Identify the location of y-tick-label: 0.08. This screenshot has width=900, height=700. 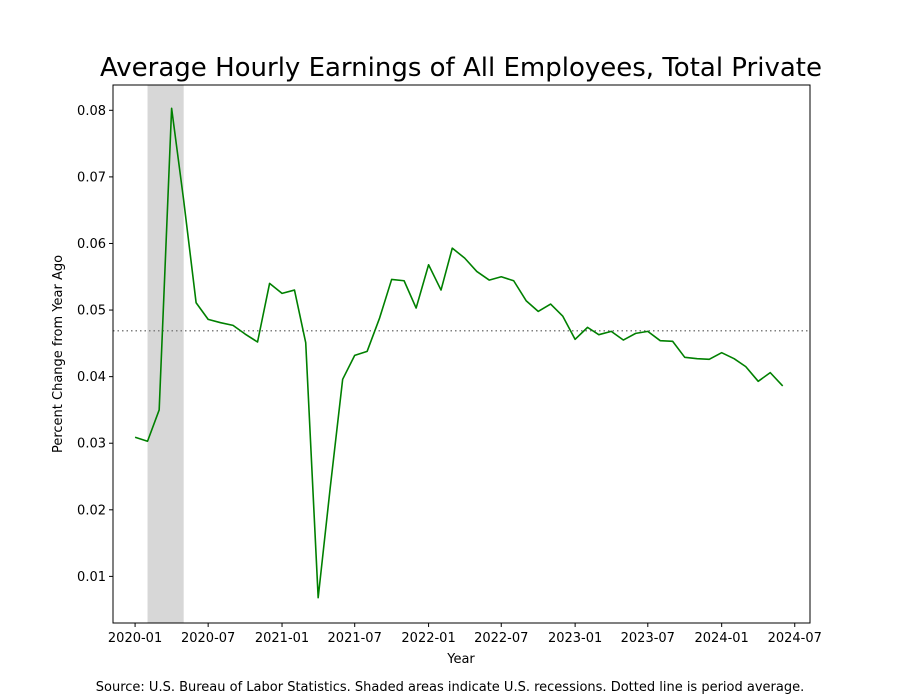
(91, 111).